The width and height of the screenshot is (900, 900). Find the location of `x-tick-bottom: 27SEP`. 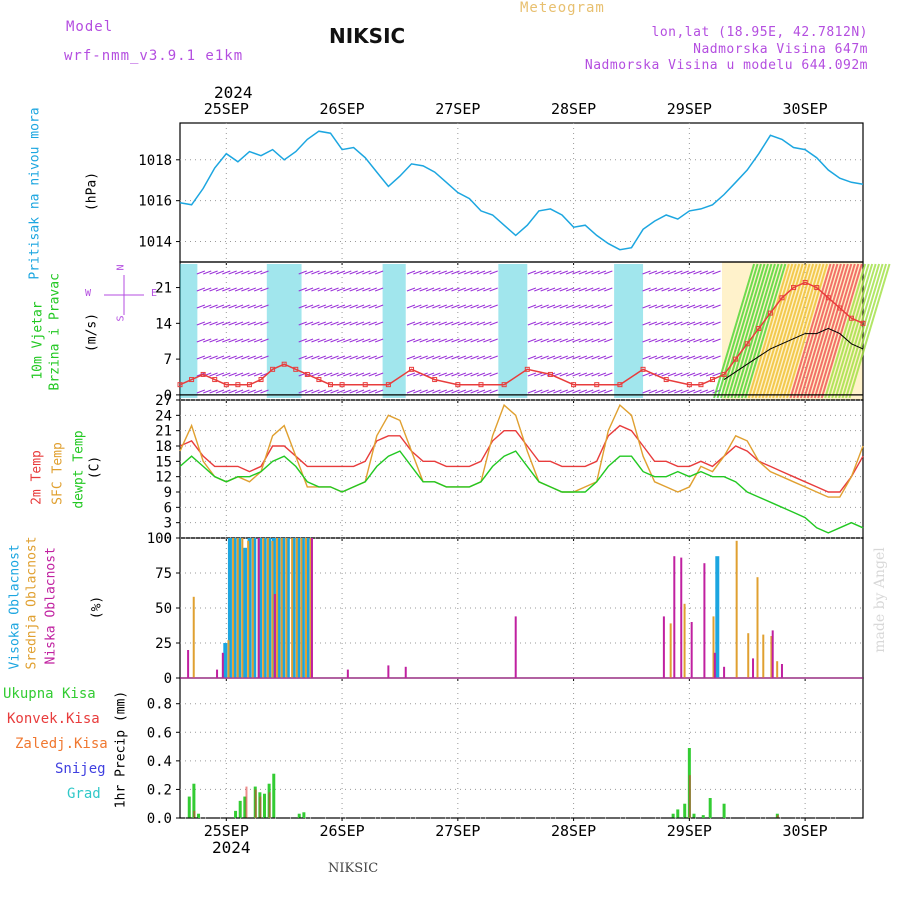

x-tick-bottom: 27SEP is located at coordinates (457, 831).